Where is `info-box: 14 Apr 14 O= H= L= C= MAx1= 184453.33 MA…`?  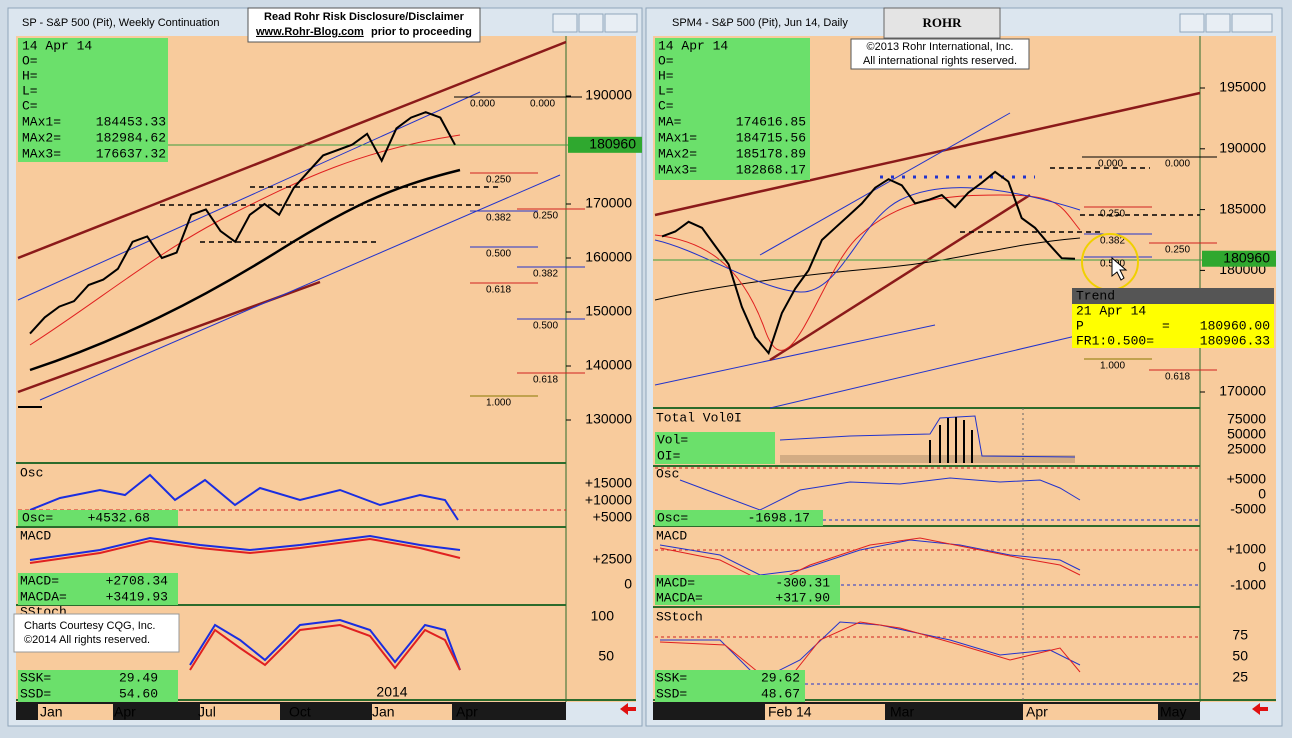 info-box: 14 Apr 14 O= H= L= C= MAx1= 184453.33 MA… is located at coordinates (93, 100).